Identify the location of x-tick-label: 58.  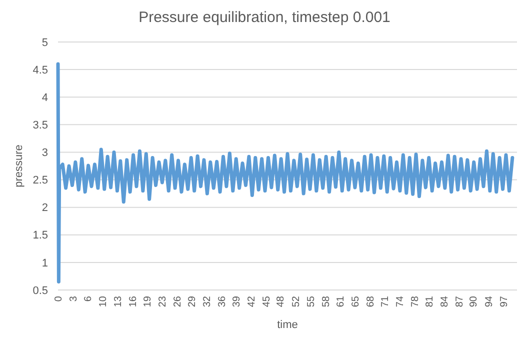
(326, 302).